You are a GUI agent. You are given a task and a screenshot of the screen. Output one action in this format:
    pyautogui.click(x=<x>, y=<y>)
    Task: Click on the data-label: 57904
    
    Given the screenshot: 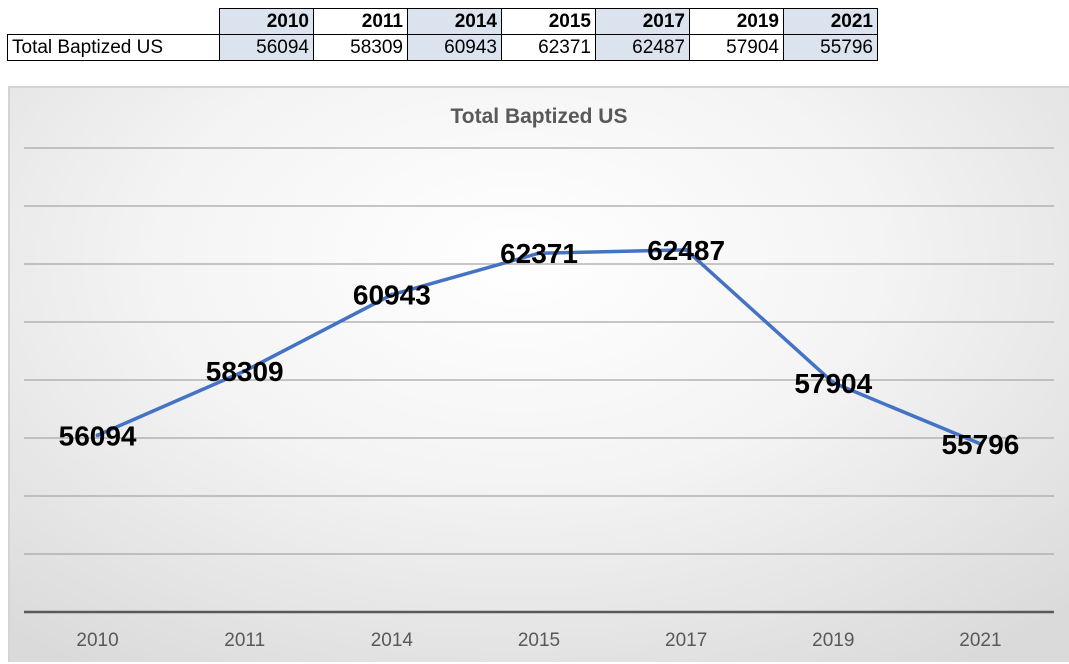 What is the action you would take?
    pyautogui.click(x=833, y=383)
    